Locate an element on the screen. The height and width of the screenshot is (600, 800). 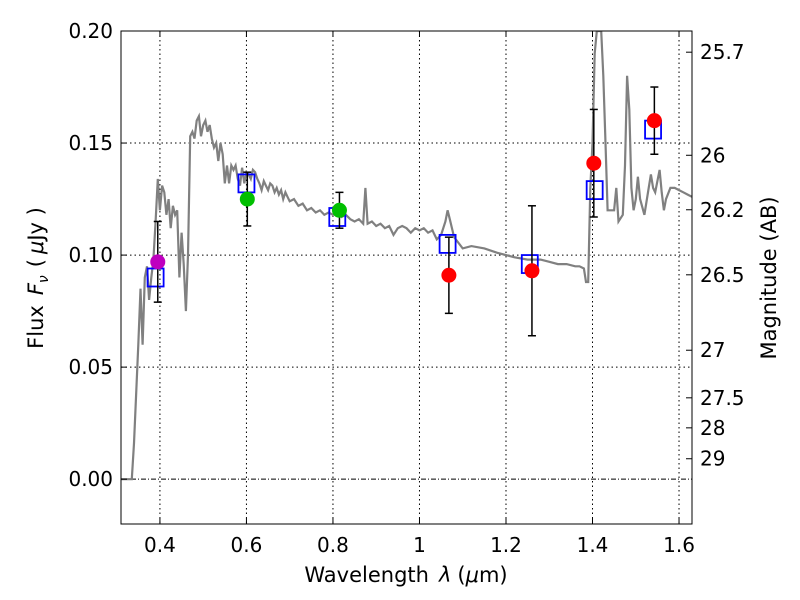
y-axis-label: FluxFν(μJy ) is located at coordinates (38, 278).